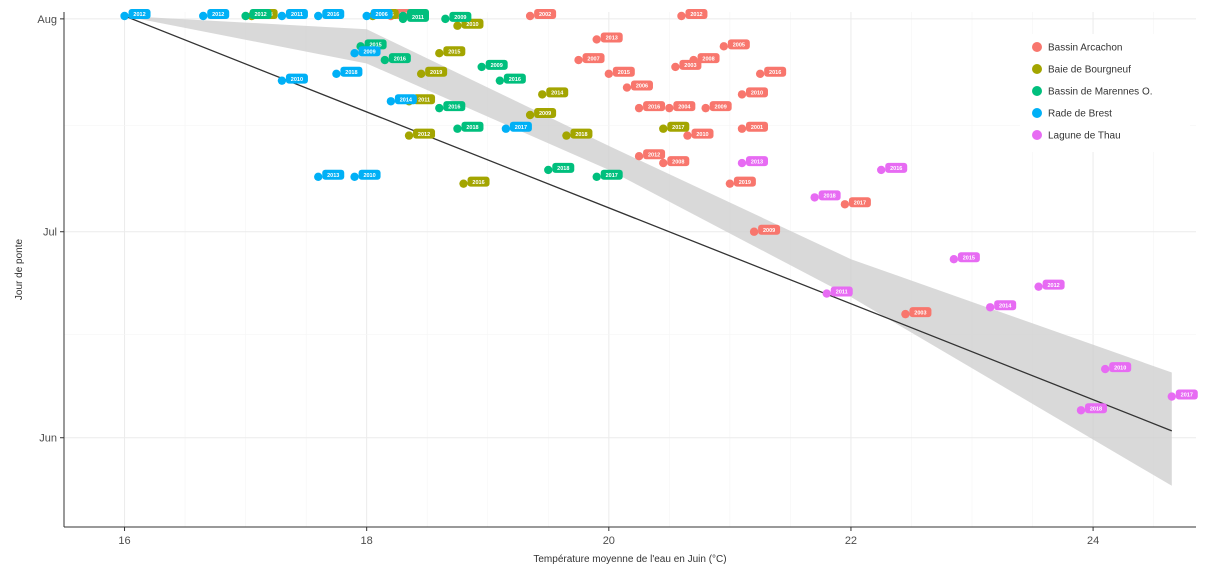 Image resolution: width=1206 pixels, height=568 pixels. I want to click on data-label: 2008, so click(678, 162).